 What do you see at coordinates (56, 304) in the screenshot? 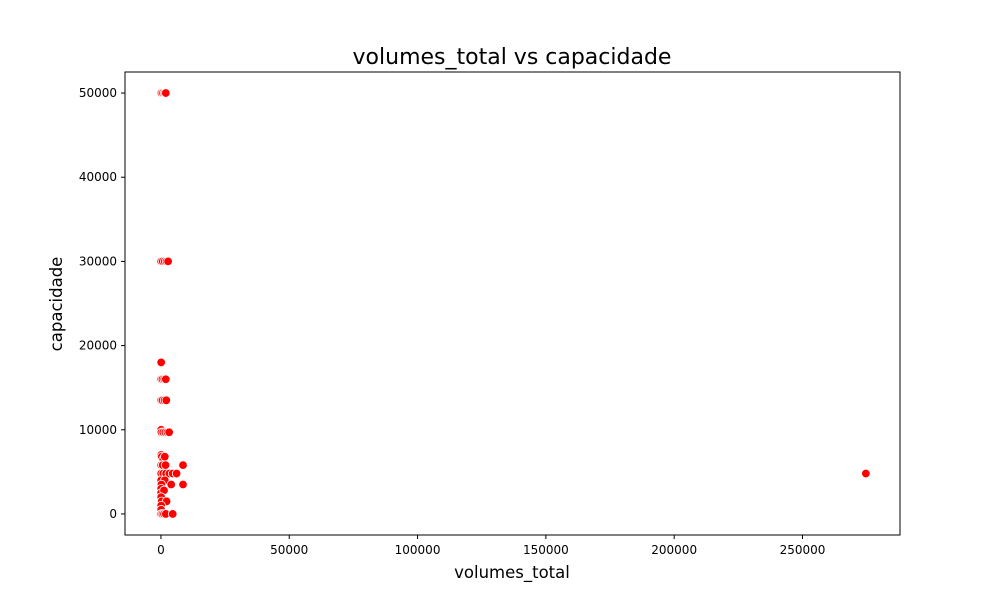
I see `y-axis-label: capacidade` at bounding box center [56, 304].